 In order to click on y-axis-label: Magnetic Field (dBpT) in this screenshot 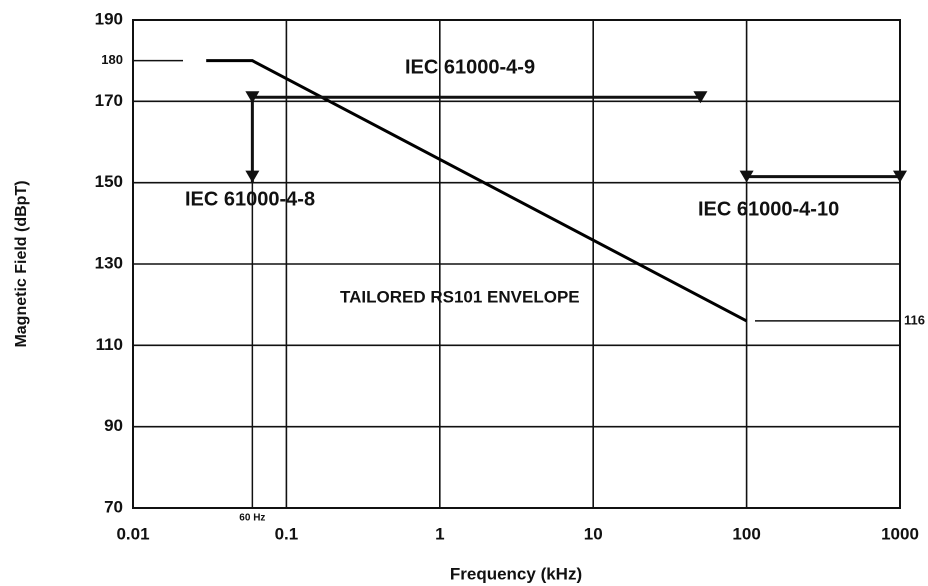, I will do `click(21, 263)`.